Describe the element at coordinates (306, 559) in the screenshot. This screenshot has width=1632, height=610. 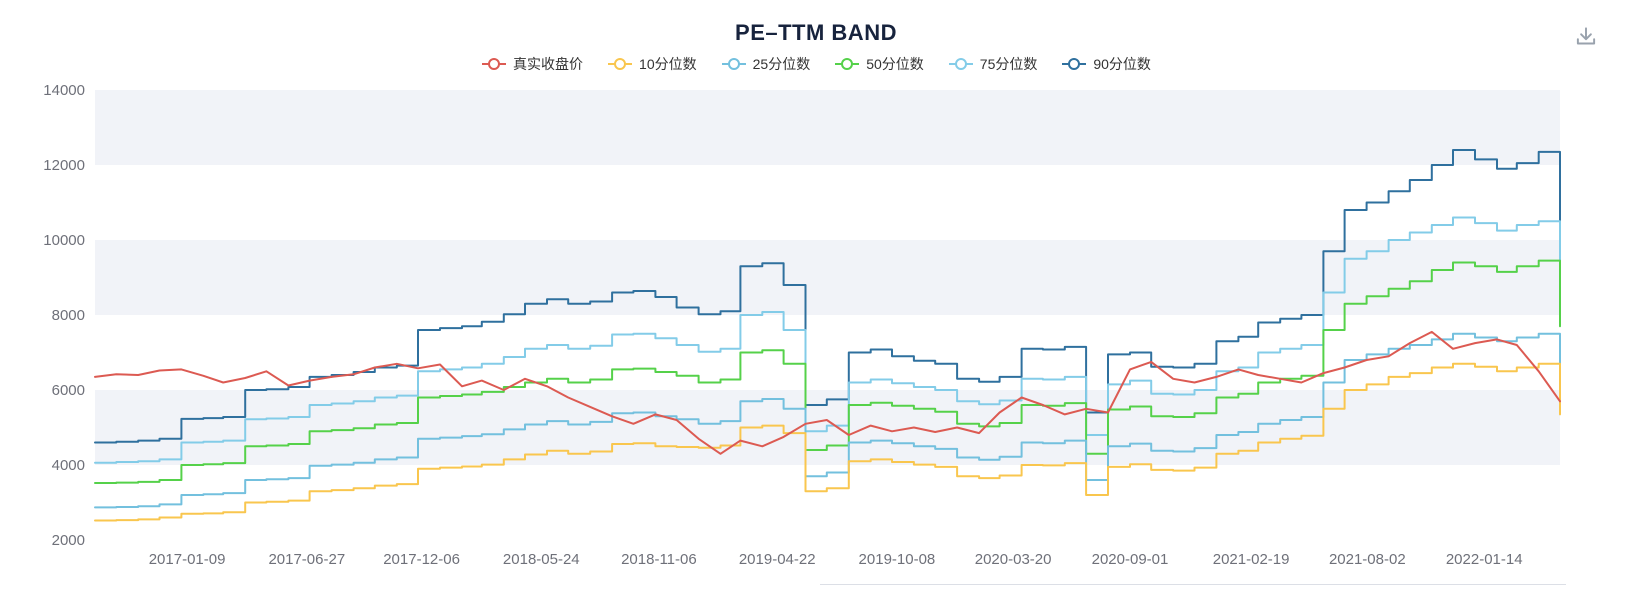
I see `x-axis-label: 2017-06-27` at that location.